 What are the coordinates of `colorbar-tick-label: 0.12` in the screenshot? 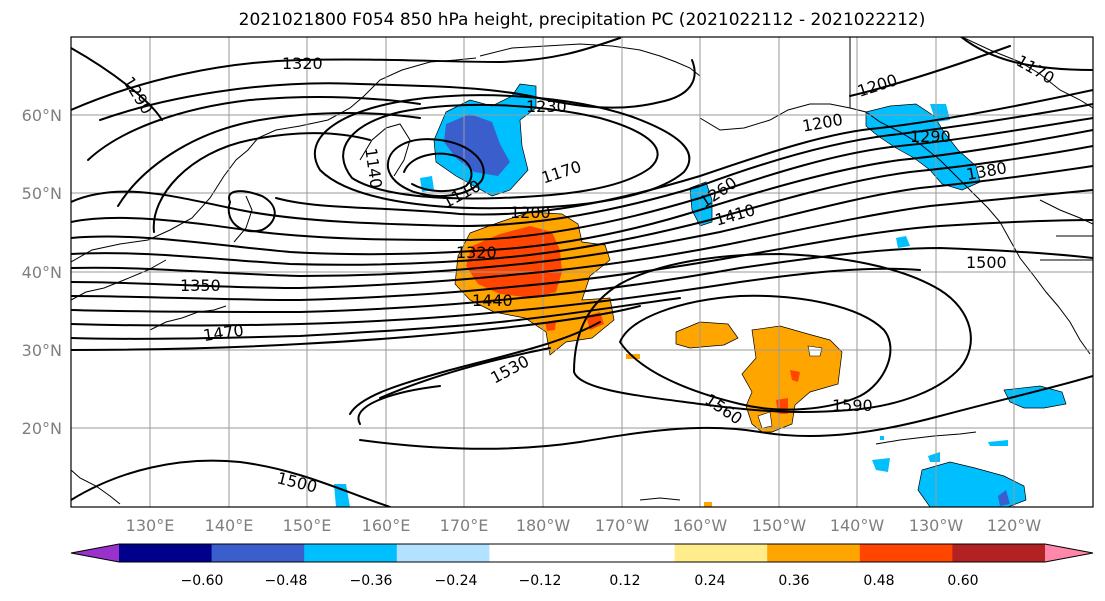 It's located at (624, 581).